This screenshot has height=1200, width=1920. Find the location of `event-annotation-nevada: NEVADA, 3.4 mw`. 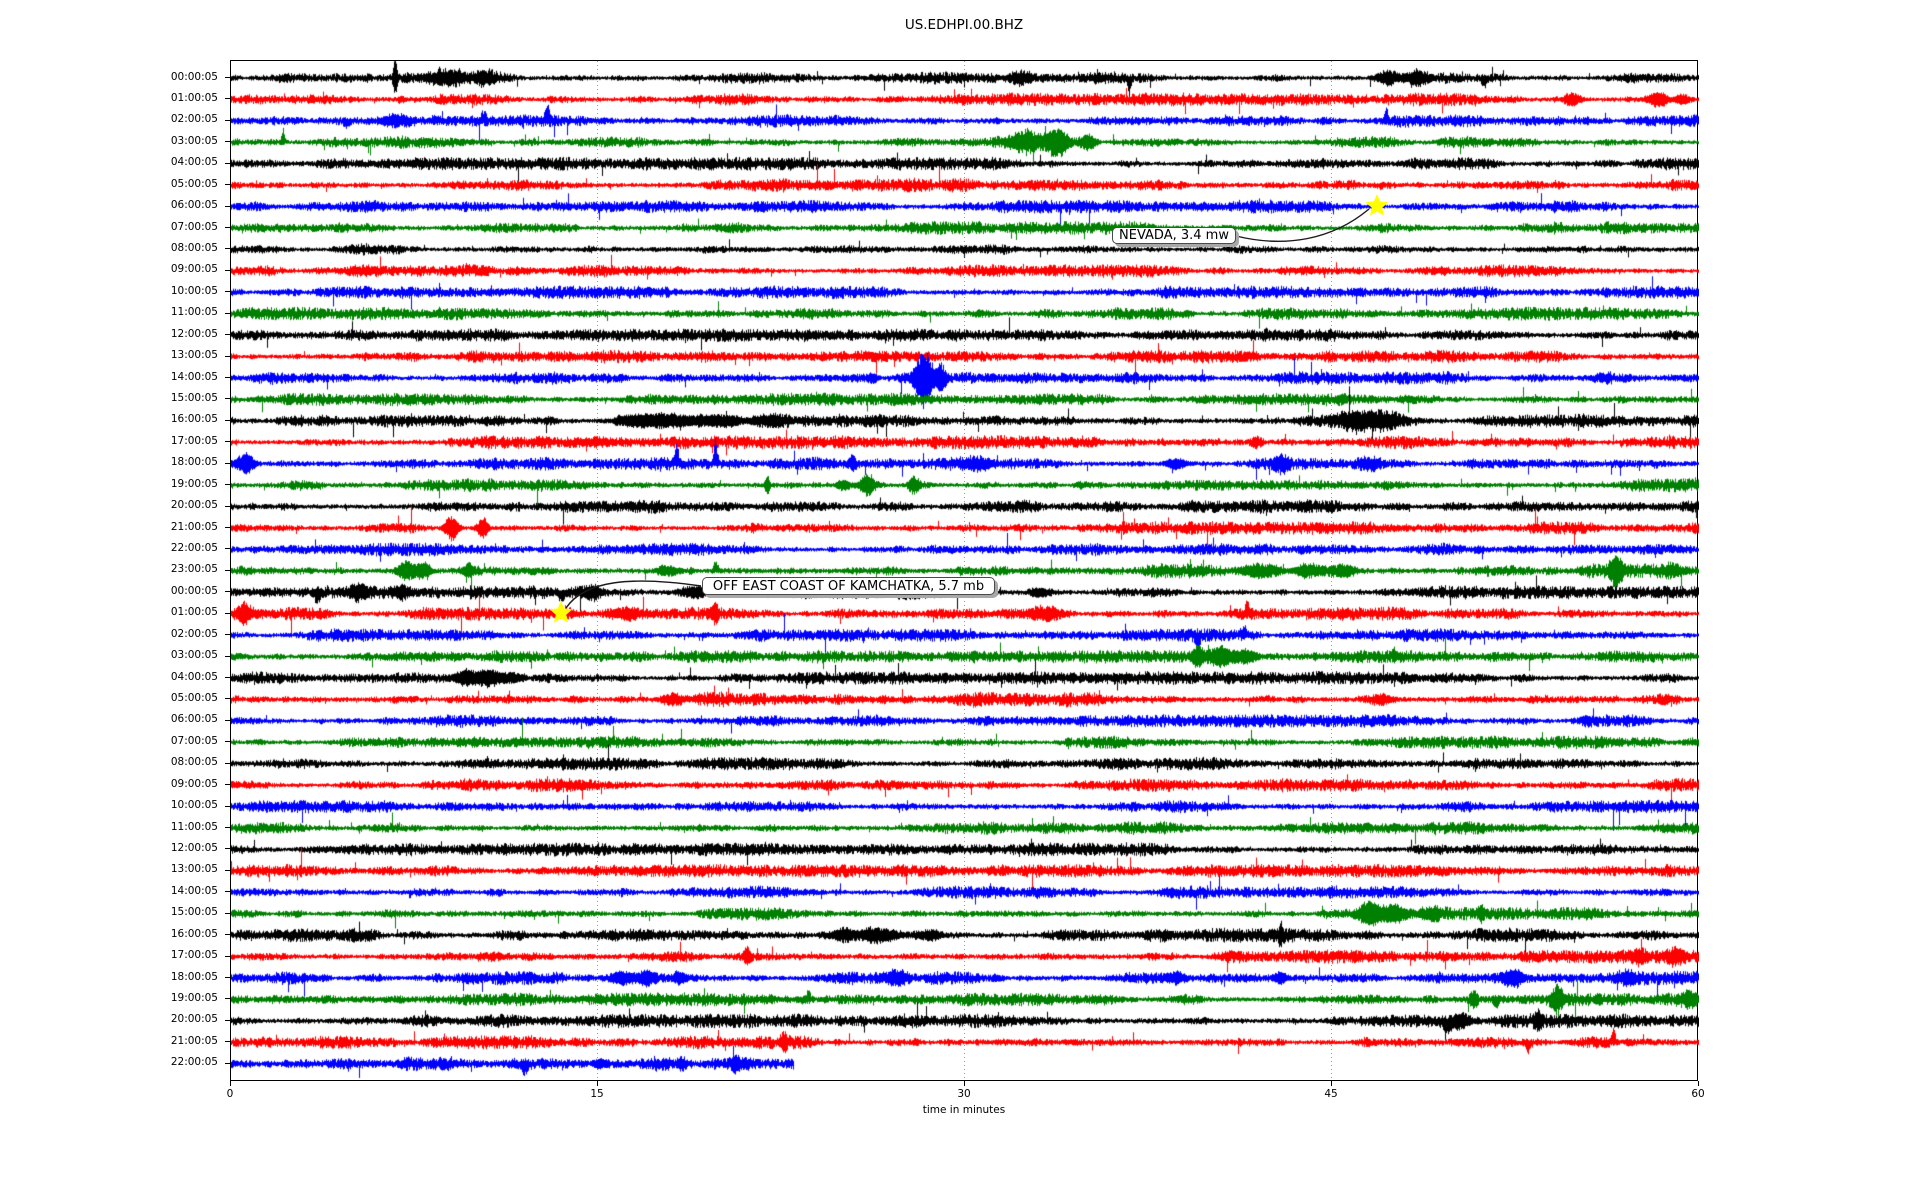

event-annotation-nevada: NEVADA, 3.4 mw is located at coordinates (1174, 235).